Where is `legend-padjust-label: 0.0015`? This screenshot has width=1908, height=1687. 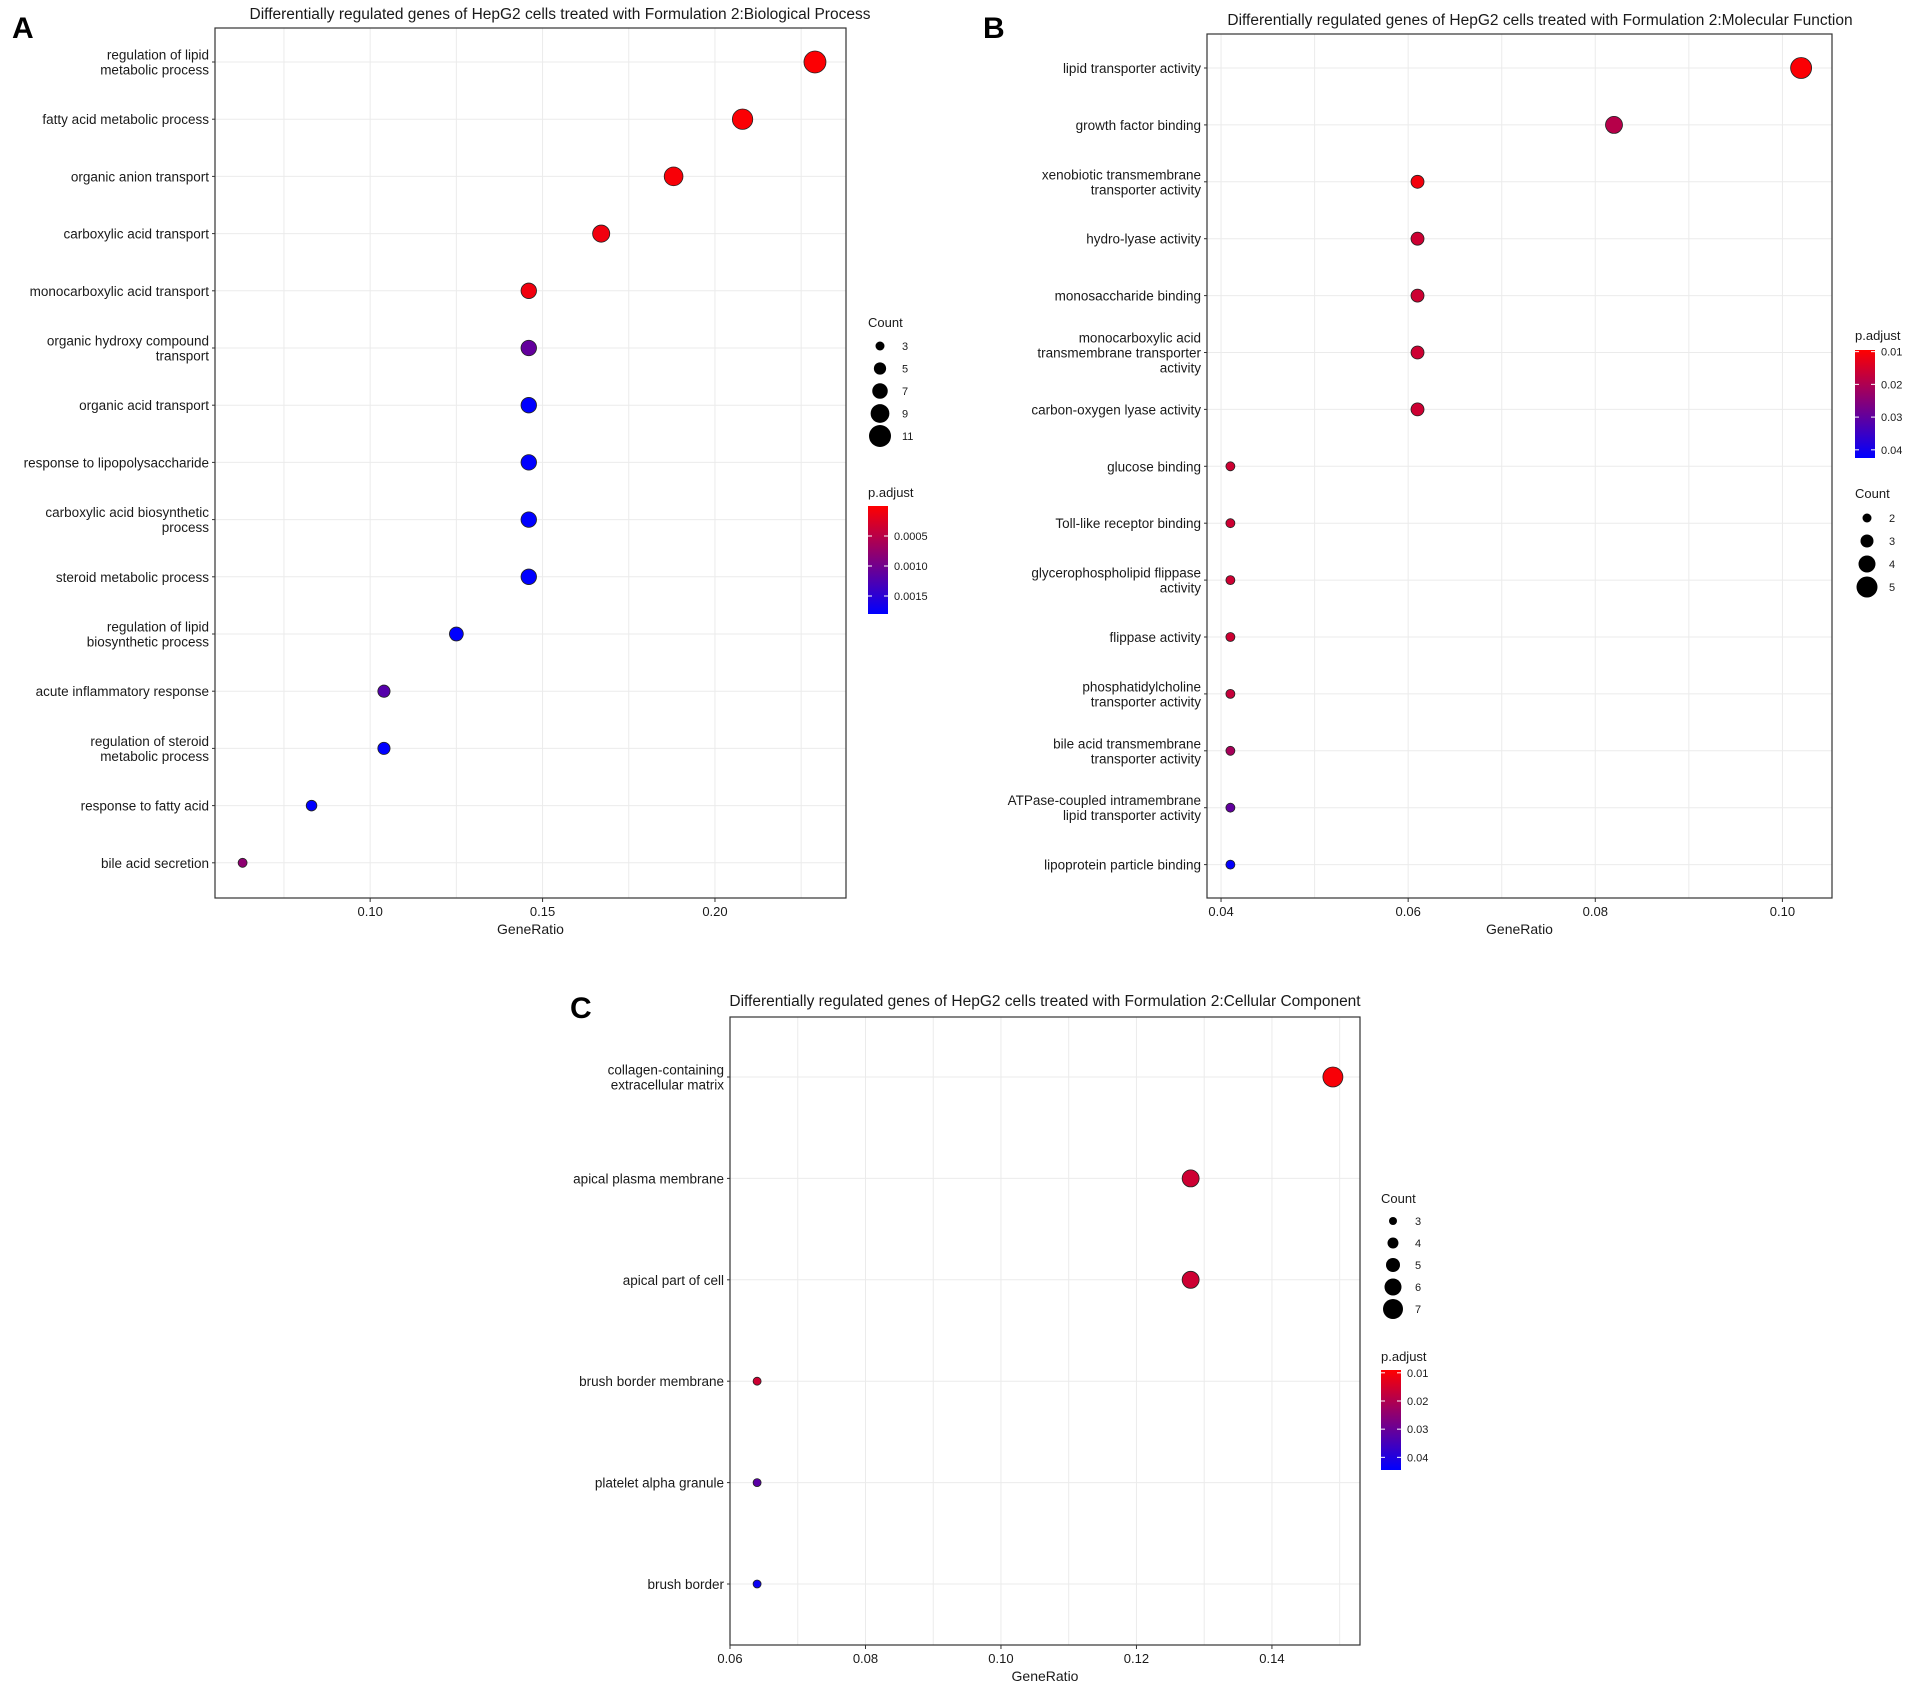
legend-padjust-label: 0.0015 is located at coordinates (911, 597).